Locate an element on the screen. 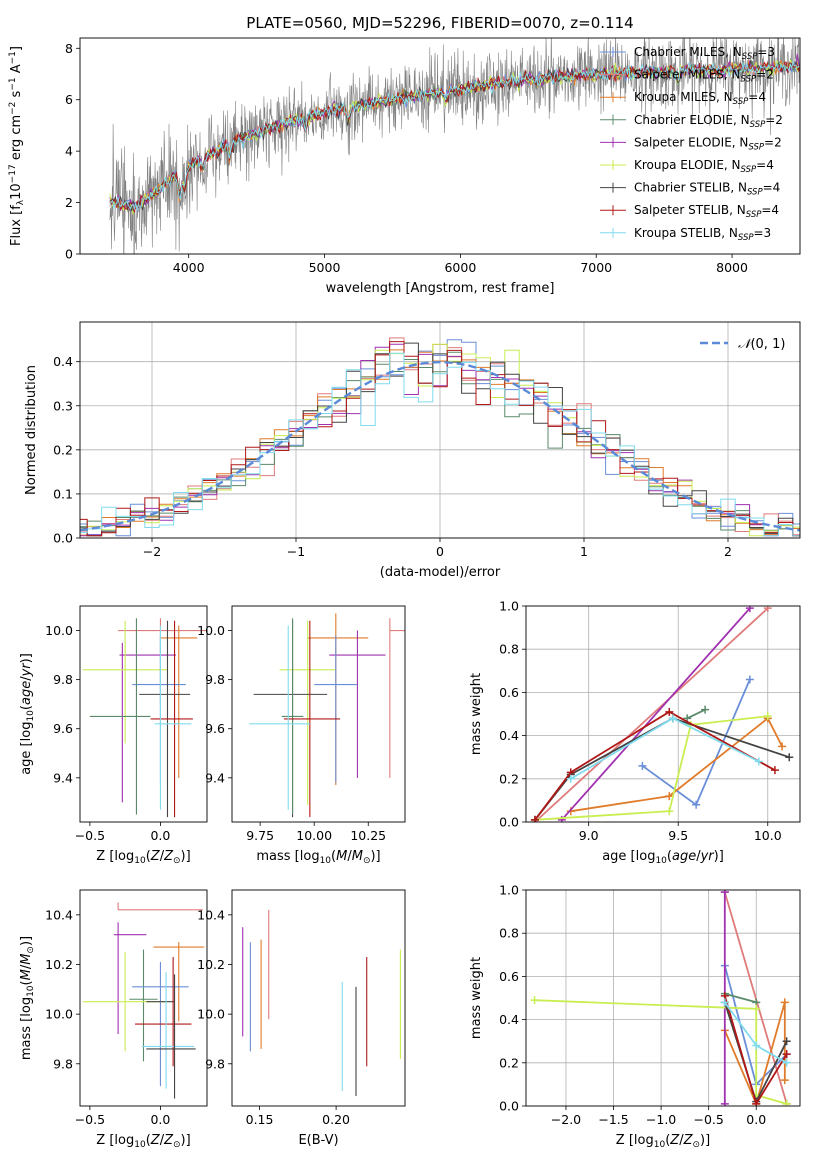 The height and width of the screenshot is (1170, 819). model-spectrum-kroupa-stelib is located at coordinates (454, 136).